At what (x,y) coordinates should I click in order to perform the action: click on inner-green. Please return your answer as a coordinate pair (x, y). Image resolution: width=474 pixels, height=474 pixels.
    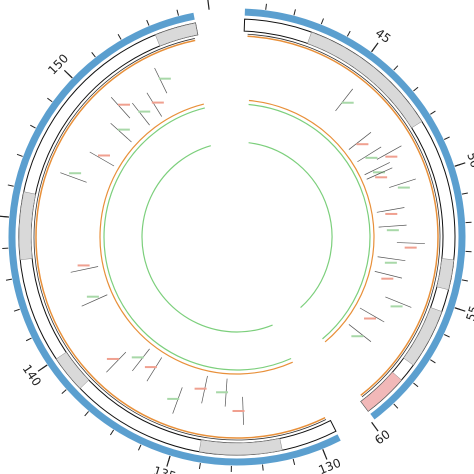
    Looking at the image, I should click on (309, 221).